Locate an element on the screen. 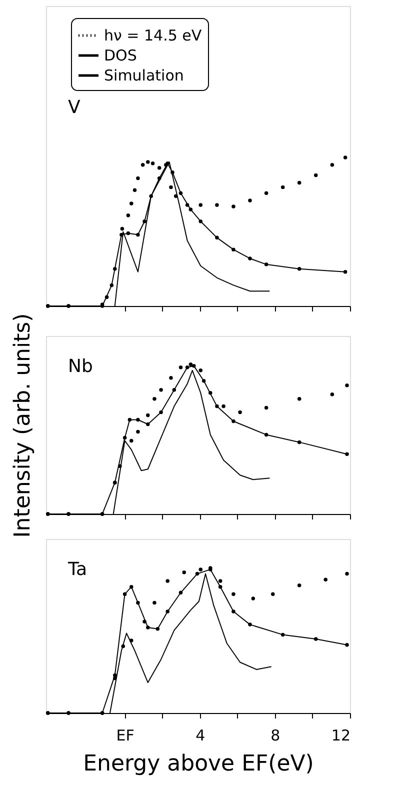 This screenshot has height=798, width=403. legend-label: hν = 14.5 eV is located at coordinates (153, 35).